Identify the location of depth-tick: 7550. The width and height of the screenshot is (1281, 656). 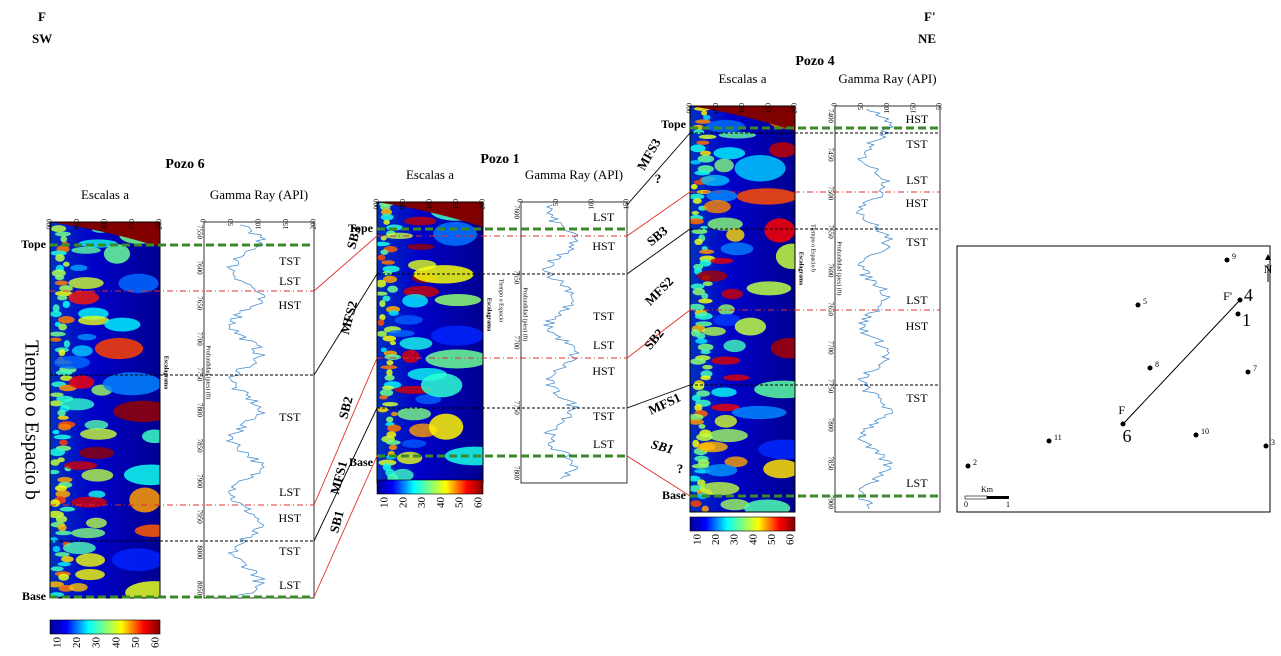
(830, 232).